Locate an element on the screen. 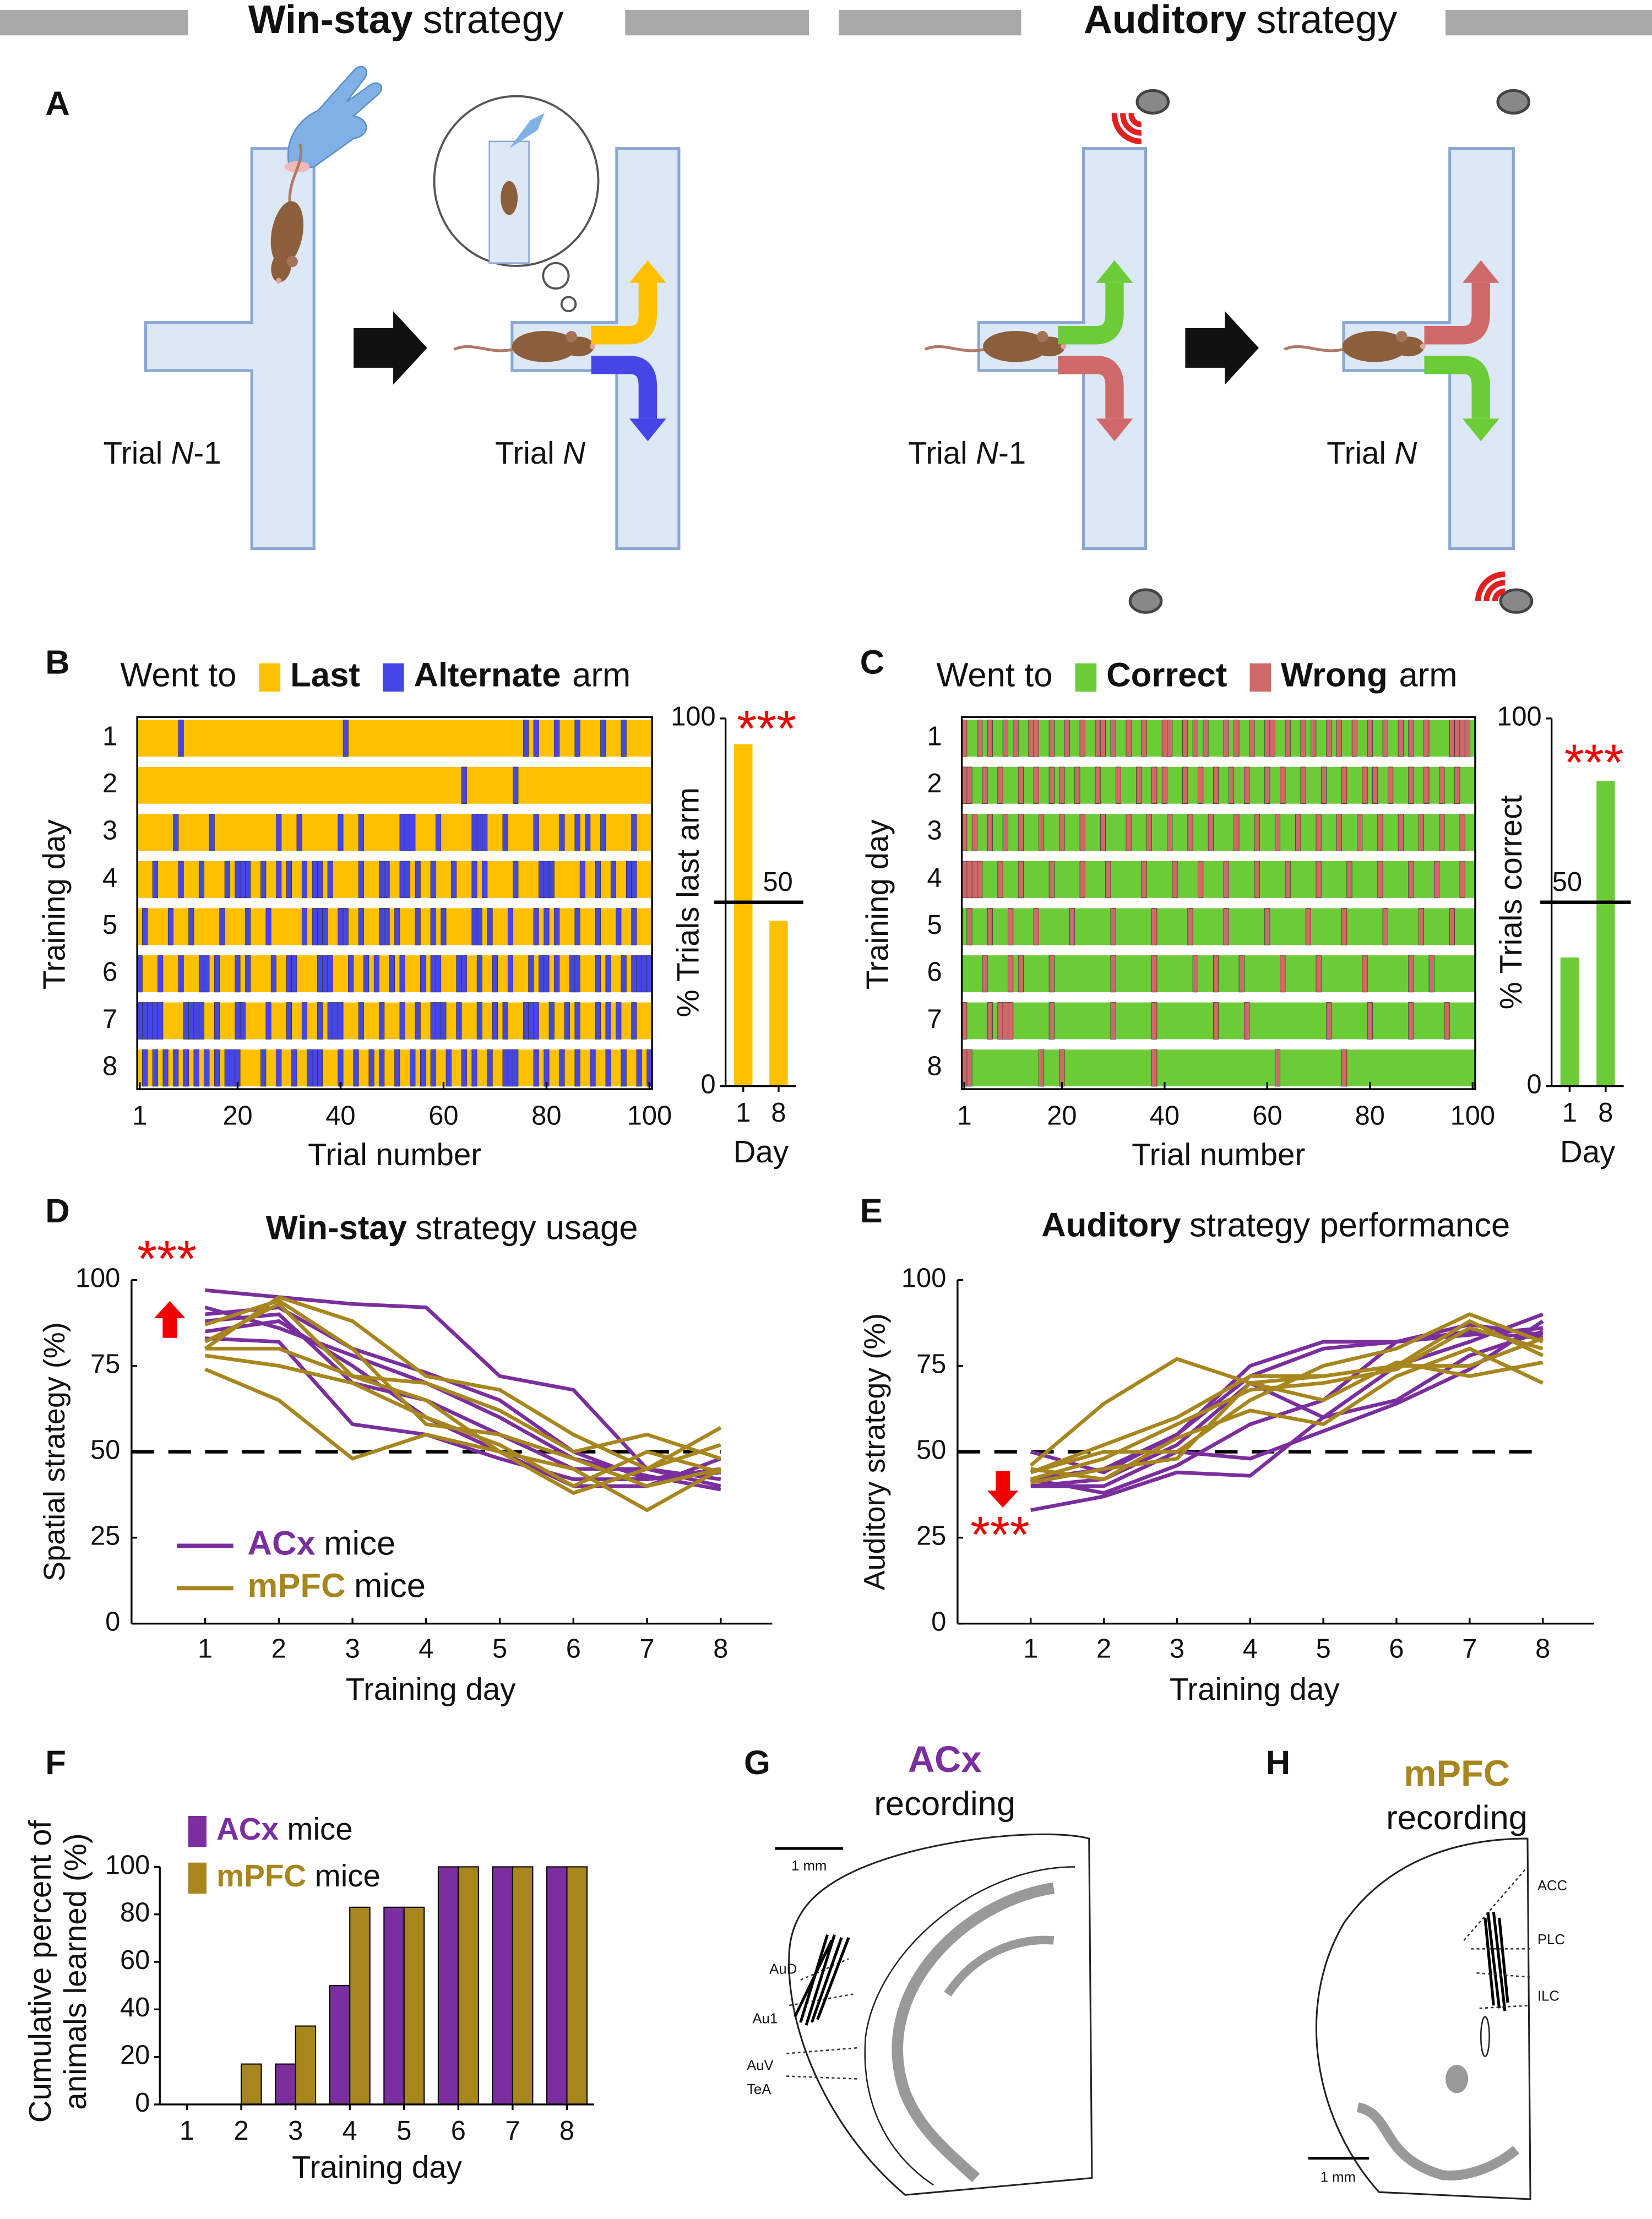 Image resolution: width=1652 pixels, height=2219 pixels. legend-text: arm is located at coordinates (601, 675).